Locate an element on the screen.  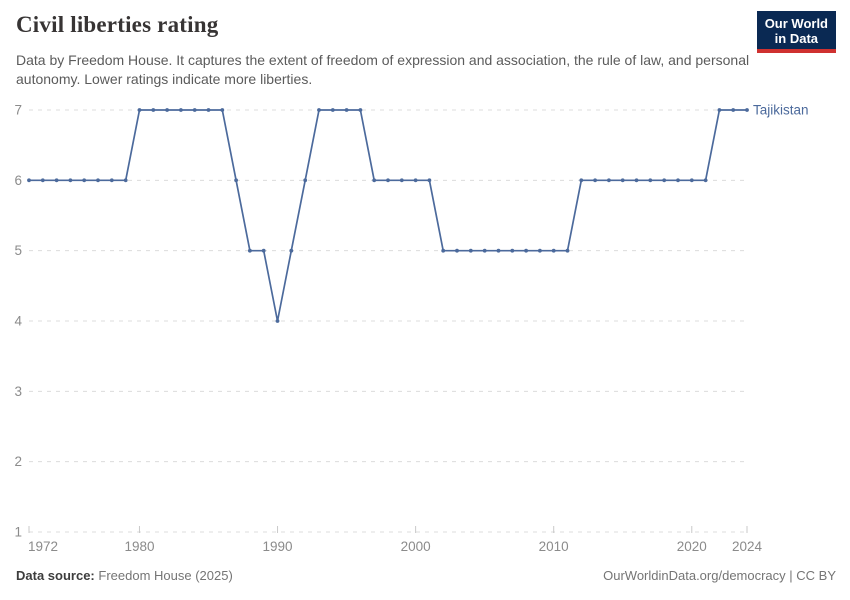
x-axis-label: 2000 is located at coordinates (416, 546).